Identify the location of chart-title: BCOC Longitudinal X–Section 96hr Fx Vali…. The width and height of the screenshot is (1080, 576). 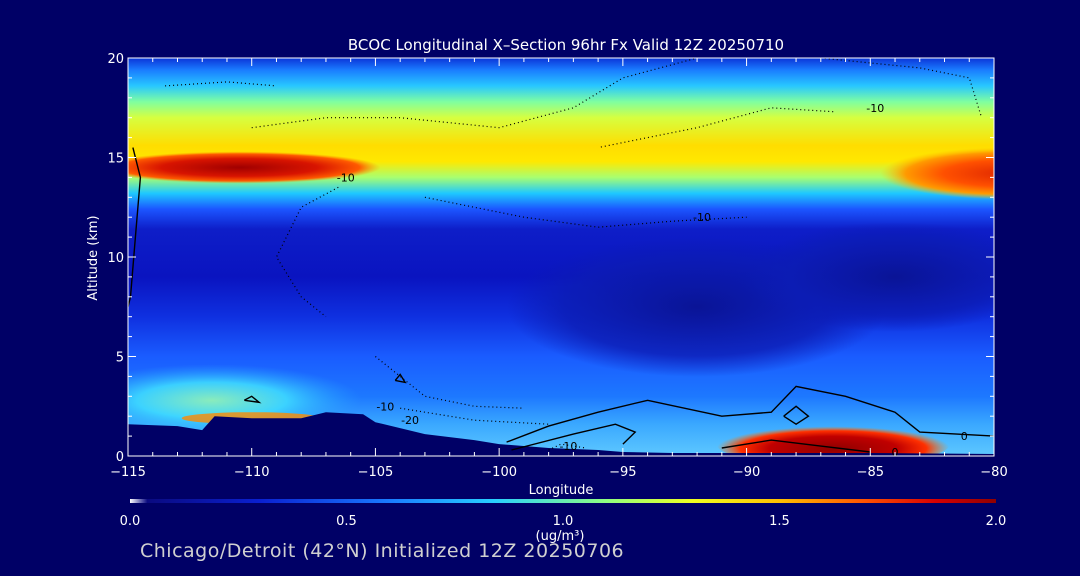
(566, 45).